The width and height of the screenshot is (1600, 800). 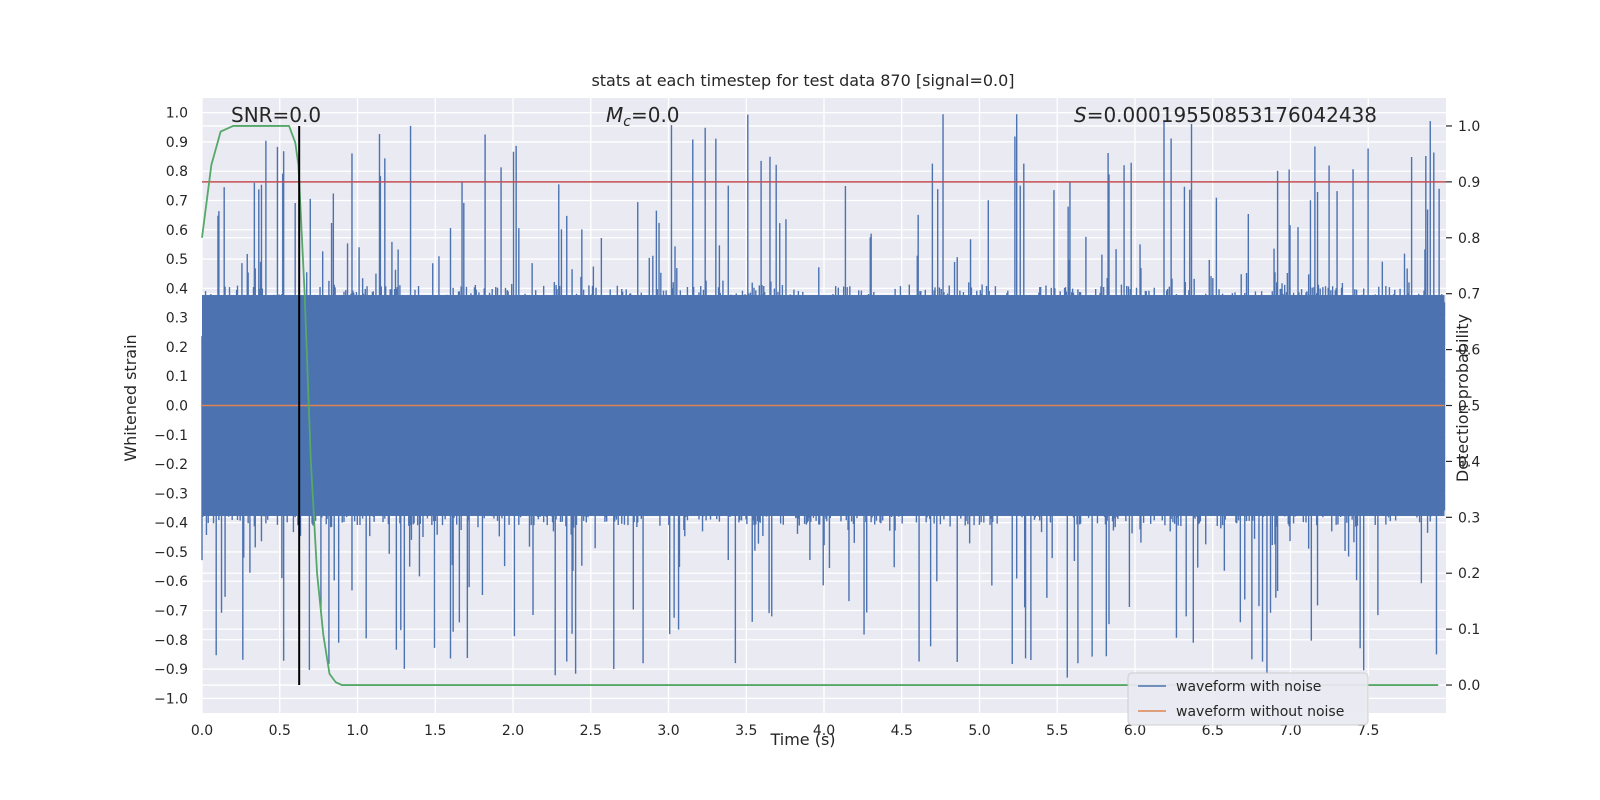 I want to click on y-tick-label: 0.9, so click(x=177, y=143).